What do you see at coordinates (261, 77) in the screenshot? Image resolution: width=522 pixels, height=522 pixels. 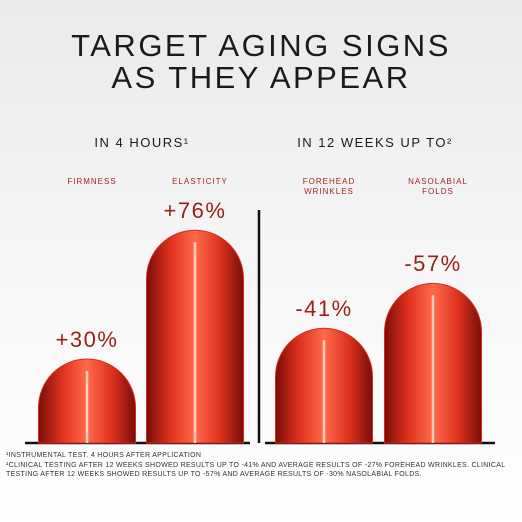 I see `title-line: AS THEY APPEAR` at bounding box center [261, 77].